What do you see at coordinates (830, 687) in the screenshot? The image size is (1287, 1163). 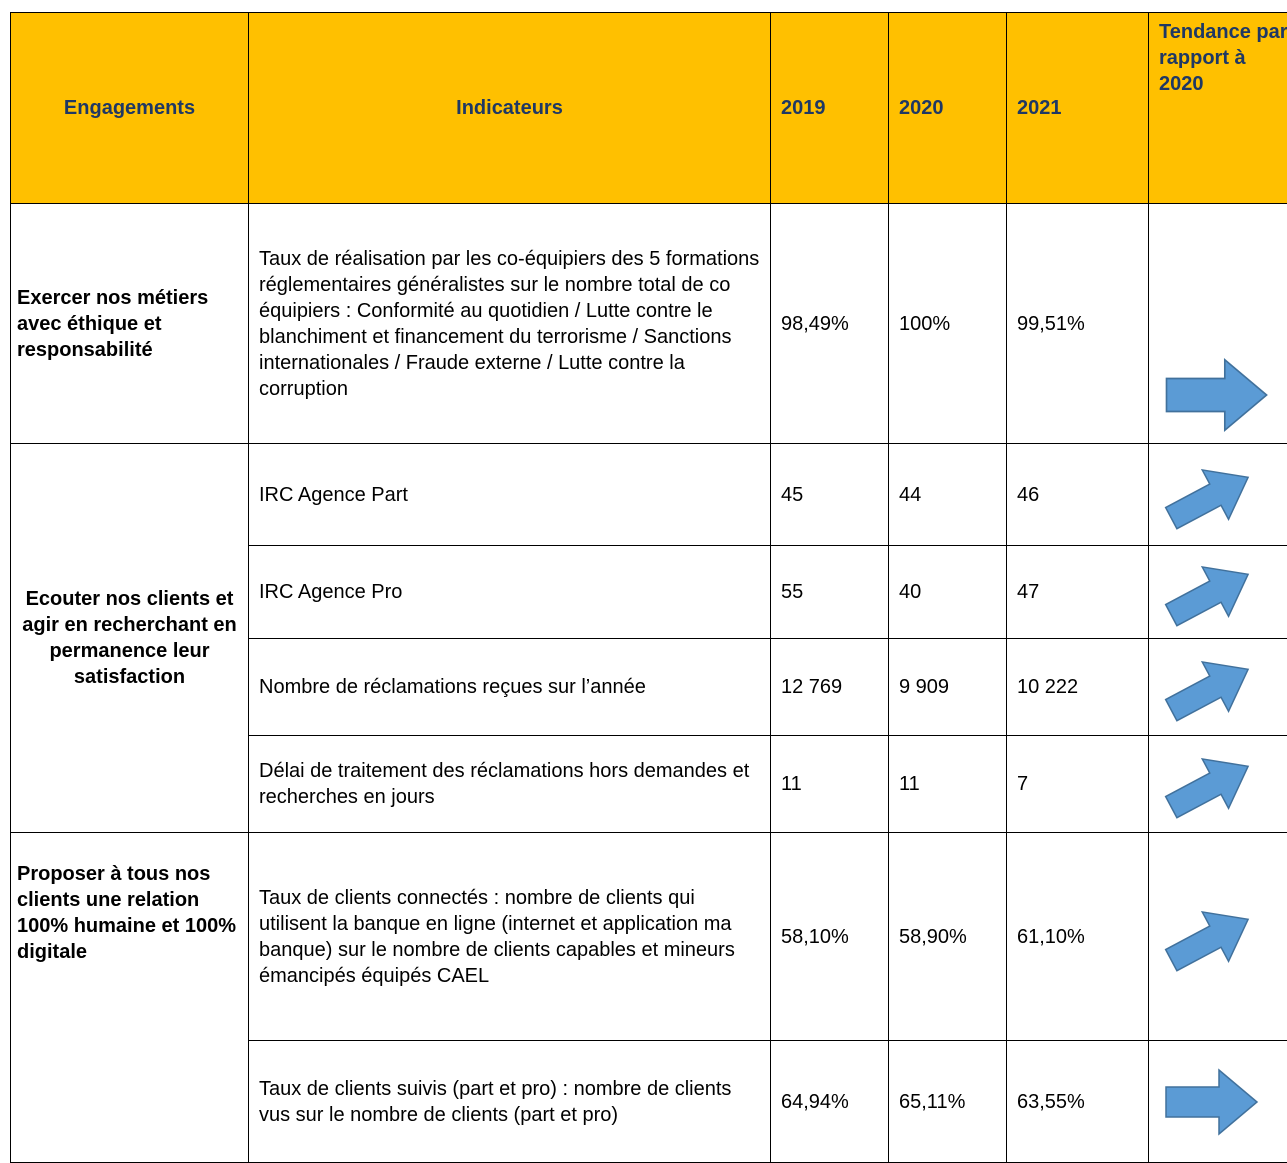 I see `value: 12 769` at bounding box center [830, 687].